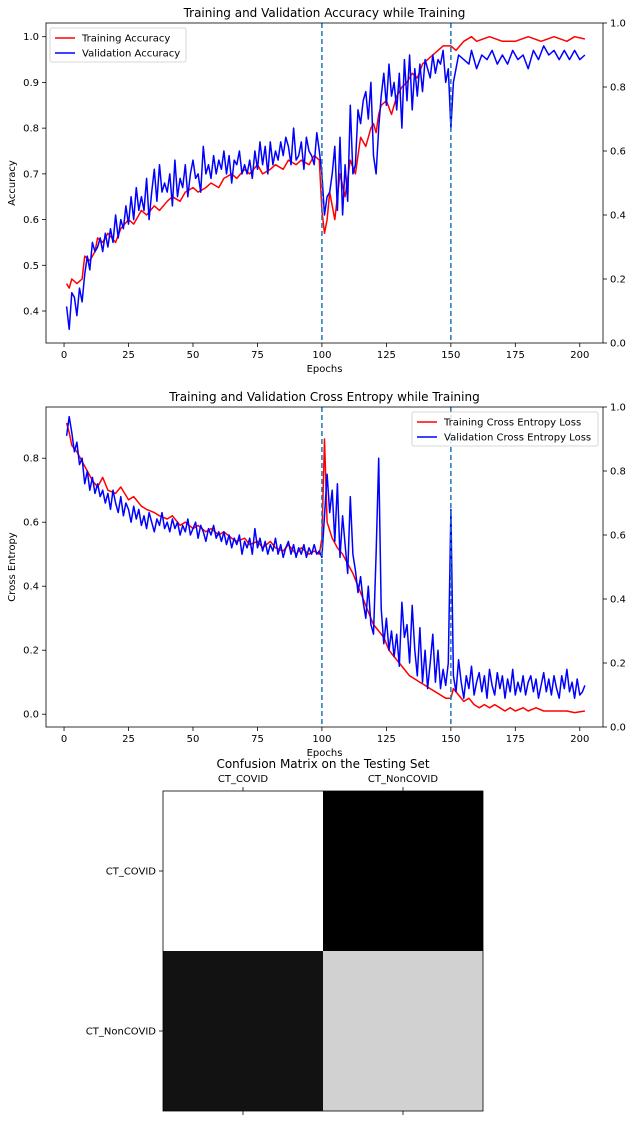 This screenshot has width=632, height=1121. What do you see at coordinates (121, 1032) in the screenshot?
I see `row-label: CT_NonCOVID` at bounding box center [121, 1032].